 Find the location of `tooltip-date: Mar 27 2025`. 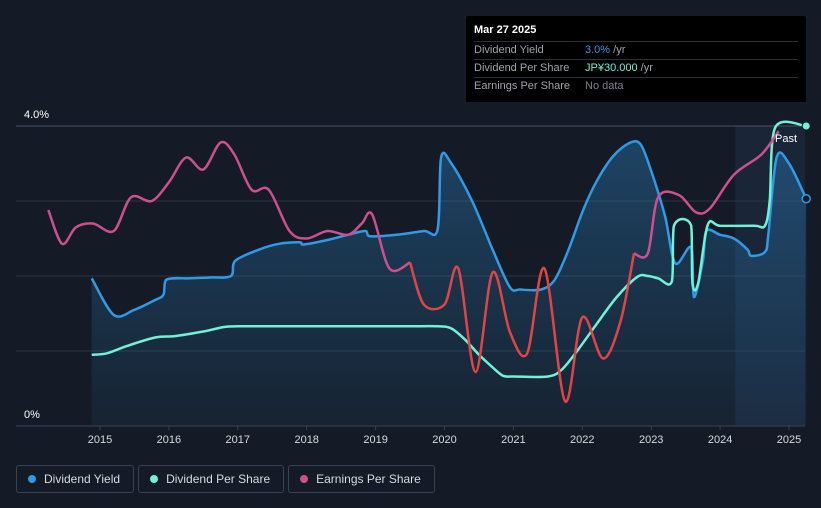

tooltip-date: Mar 27 2025 is located at coordinates (505, 30).